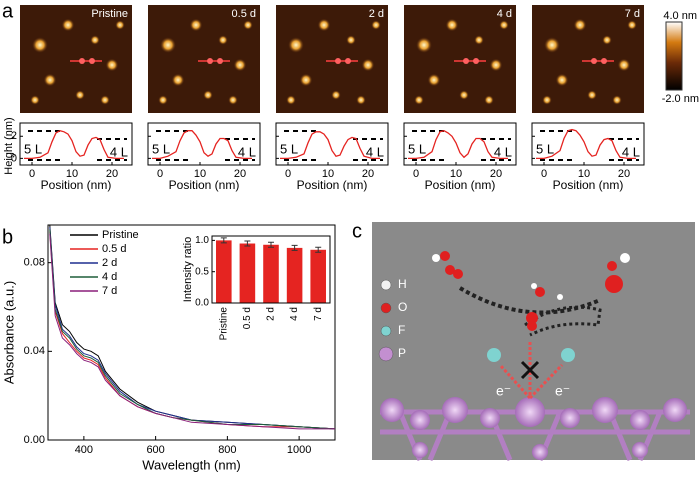  I want to click on legend-label: Pristine, so click(120, 235).